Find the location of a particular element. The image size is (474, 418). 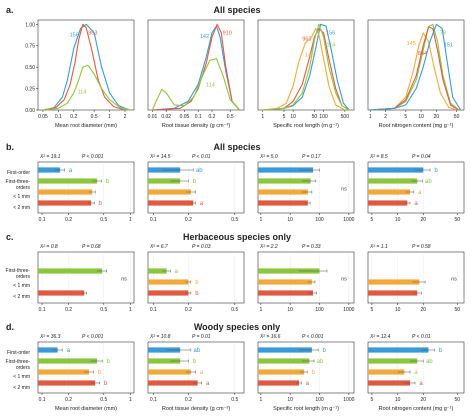

row-label-first-three: First-three- is located at coordinates (18, 271).